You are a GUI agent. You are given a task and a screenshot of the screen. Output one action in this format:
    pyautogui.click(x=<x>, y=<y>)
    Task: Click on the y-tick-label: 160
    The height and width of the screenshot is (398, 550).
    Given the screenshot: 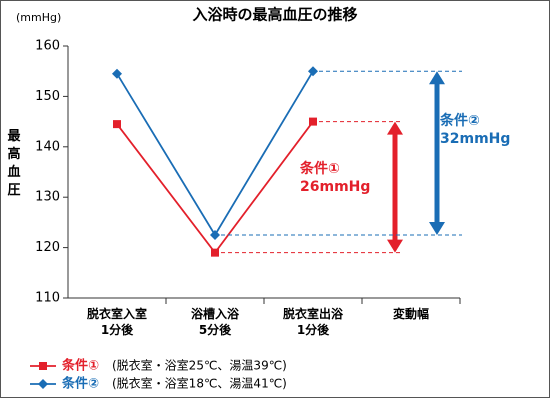 What is the action you would take?
    pyautogui.click(x=47, y=46)
    